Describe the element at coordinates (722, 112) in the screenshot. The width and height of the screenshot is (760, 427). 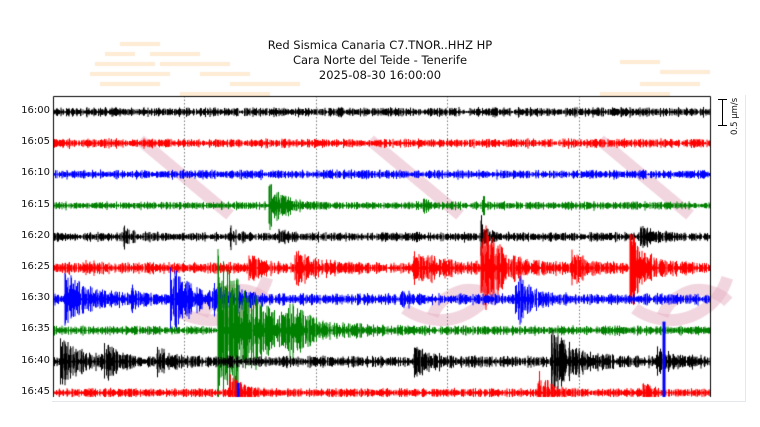
I see `scale-bar-line` at that location.